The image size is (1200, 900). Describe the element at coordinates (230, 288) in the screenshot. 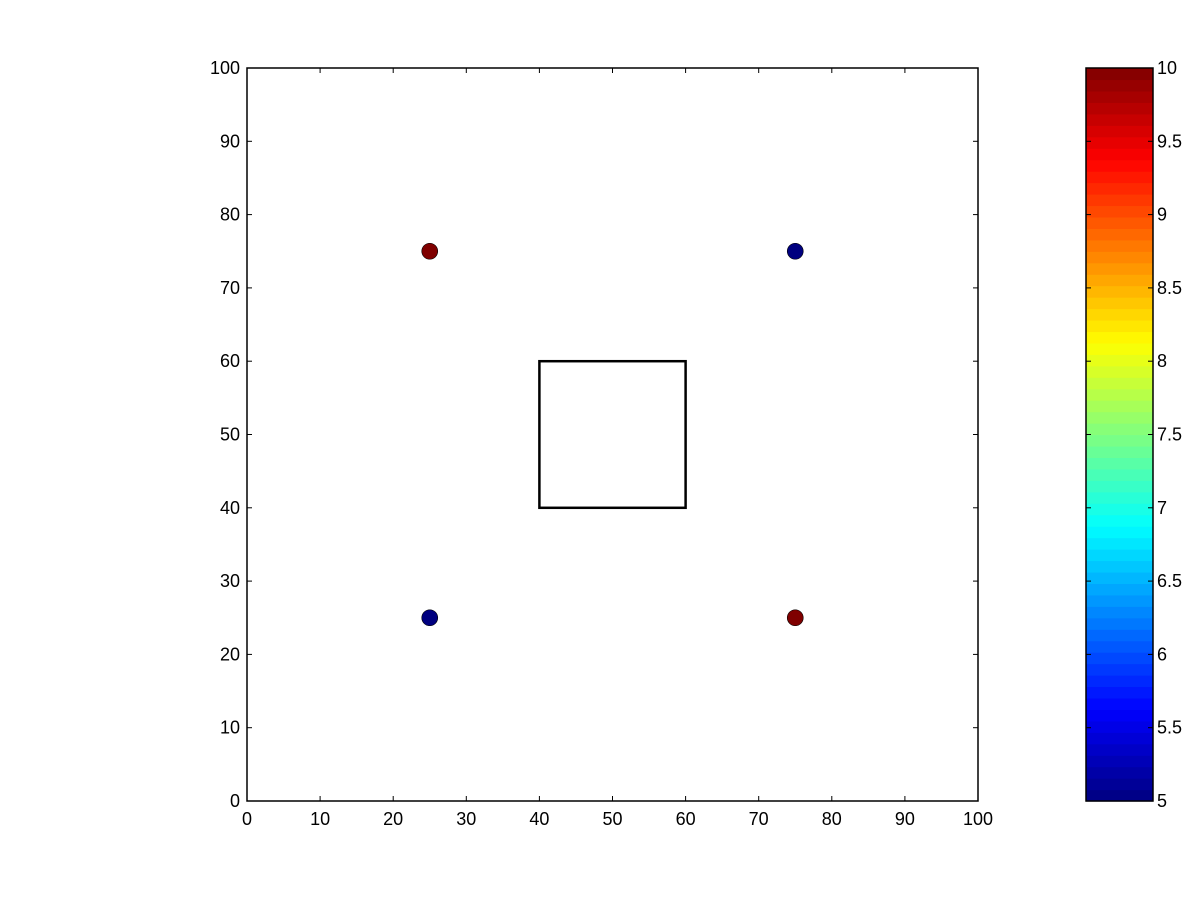

I see `y-tick-label: 70` at that location.